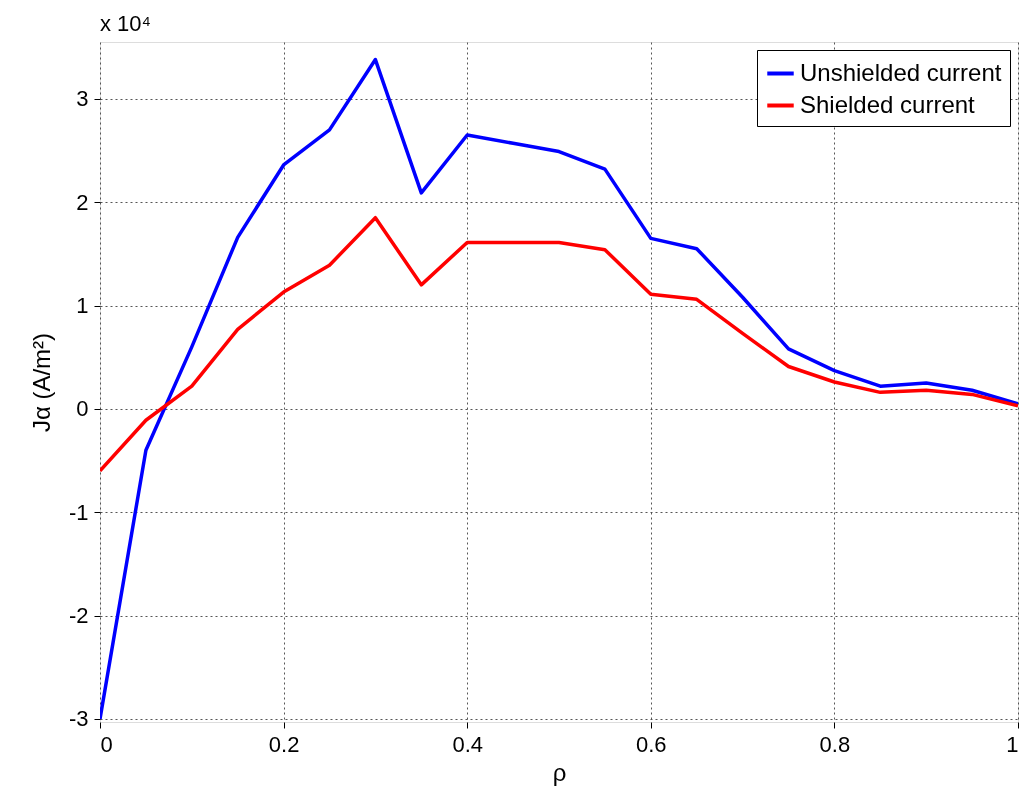 The height and width of the screenshot is (796, 1024). Describe the element at coordinates (835, 744) in the screenshot. I see `x-tick-label: 0.8` at that location.